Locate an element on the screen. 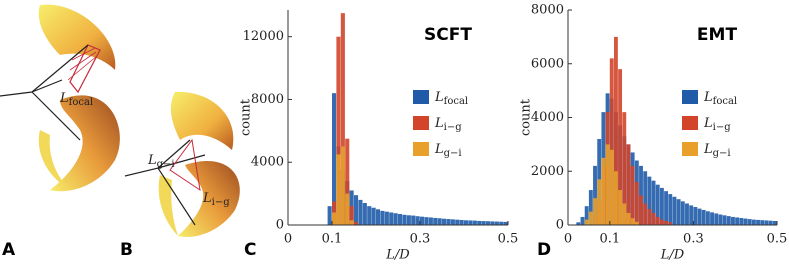  chart-title: EMT is located at coordinates (717, 35).